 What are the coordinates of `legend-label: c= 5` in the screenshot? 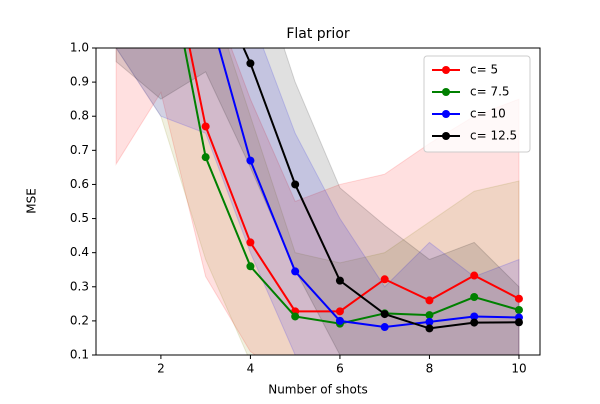 It's located at (484, 70).